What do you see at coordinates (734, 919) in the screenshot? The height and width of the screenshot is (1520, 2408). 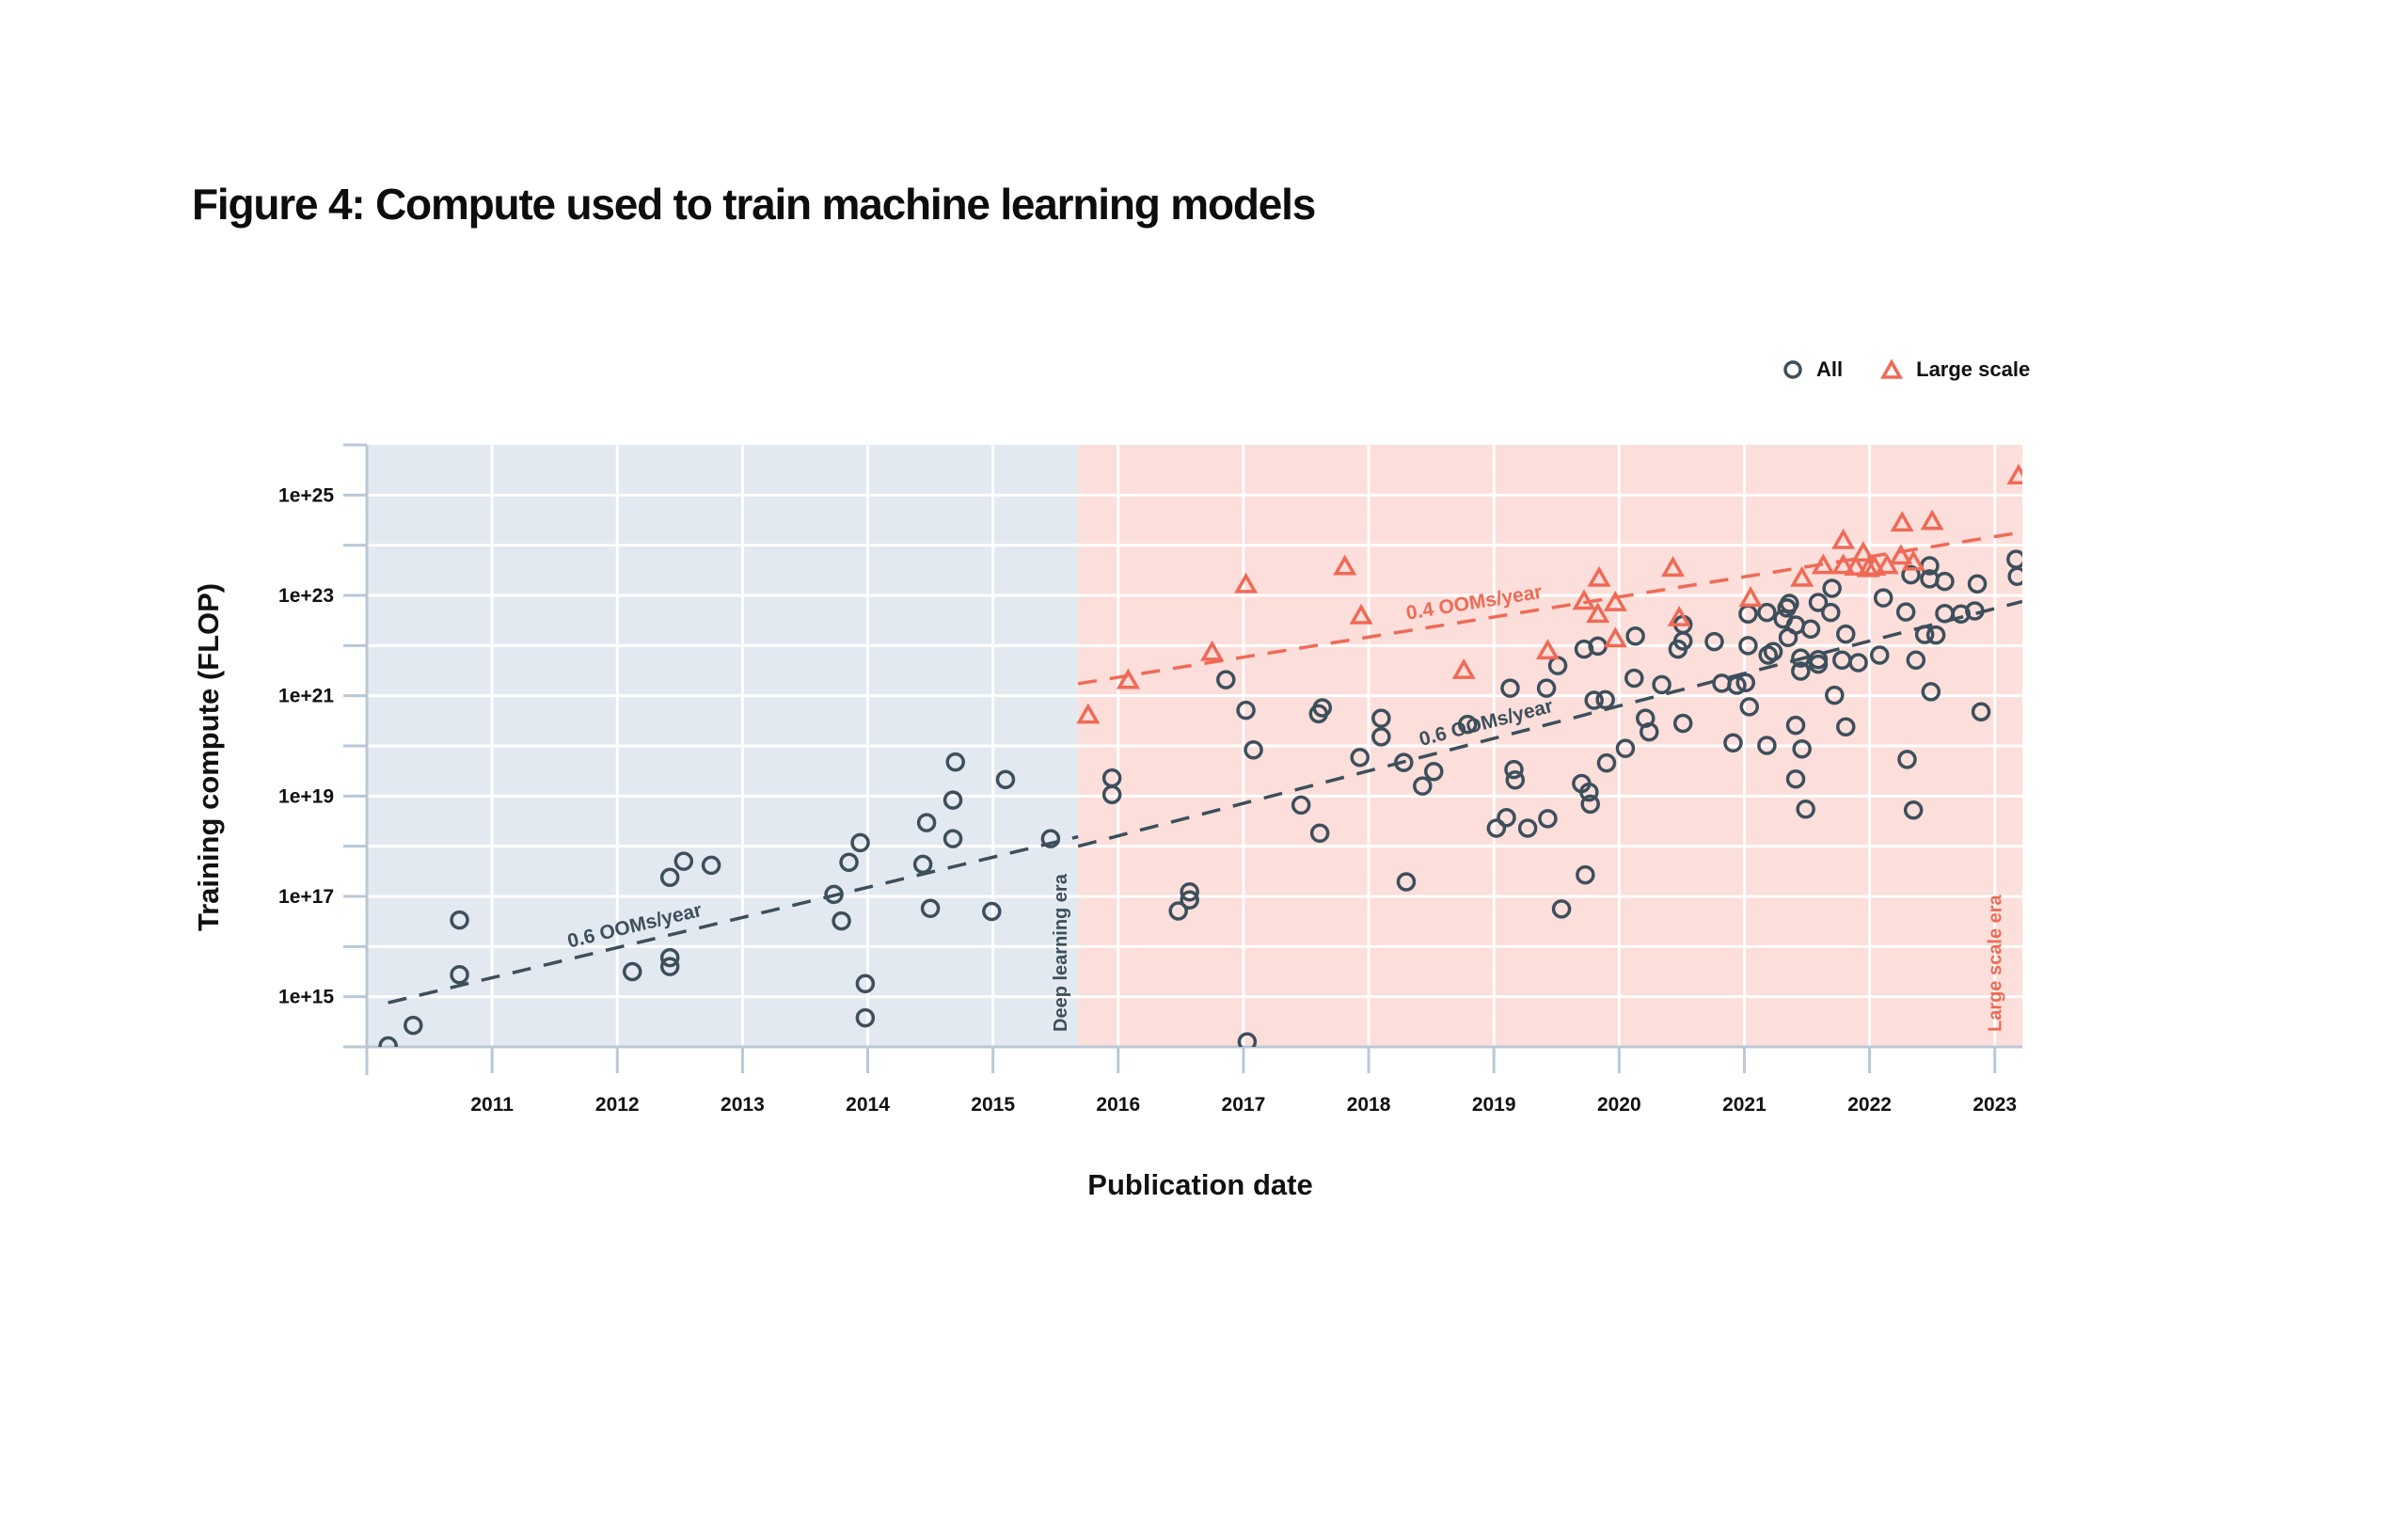 I see `trend-line` at bounding box center [734, 919].